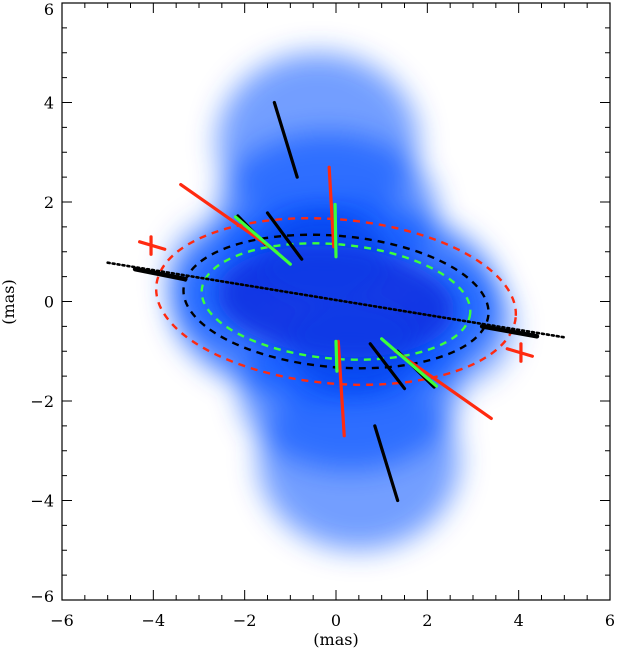 The height and width of the screenshot is (650, 617). What do you see at coordinates (49, 302) in the screenshot?
I see `y-tick-label: 0` at bounding box center [49, 302].